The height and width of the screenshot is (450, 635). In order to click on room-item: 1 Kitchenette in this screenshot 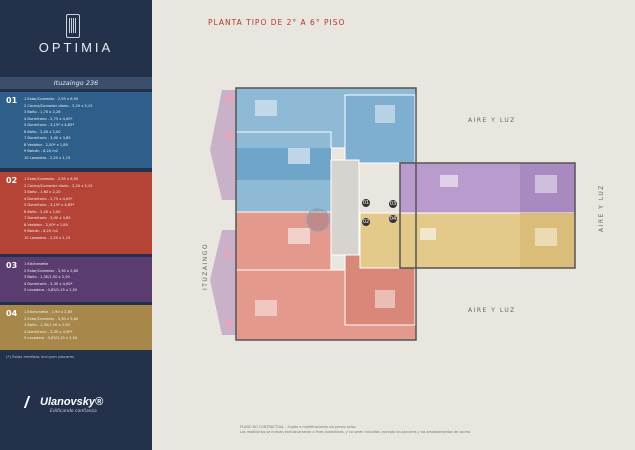, I will do `click(36, 264)`.